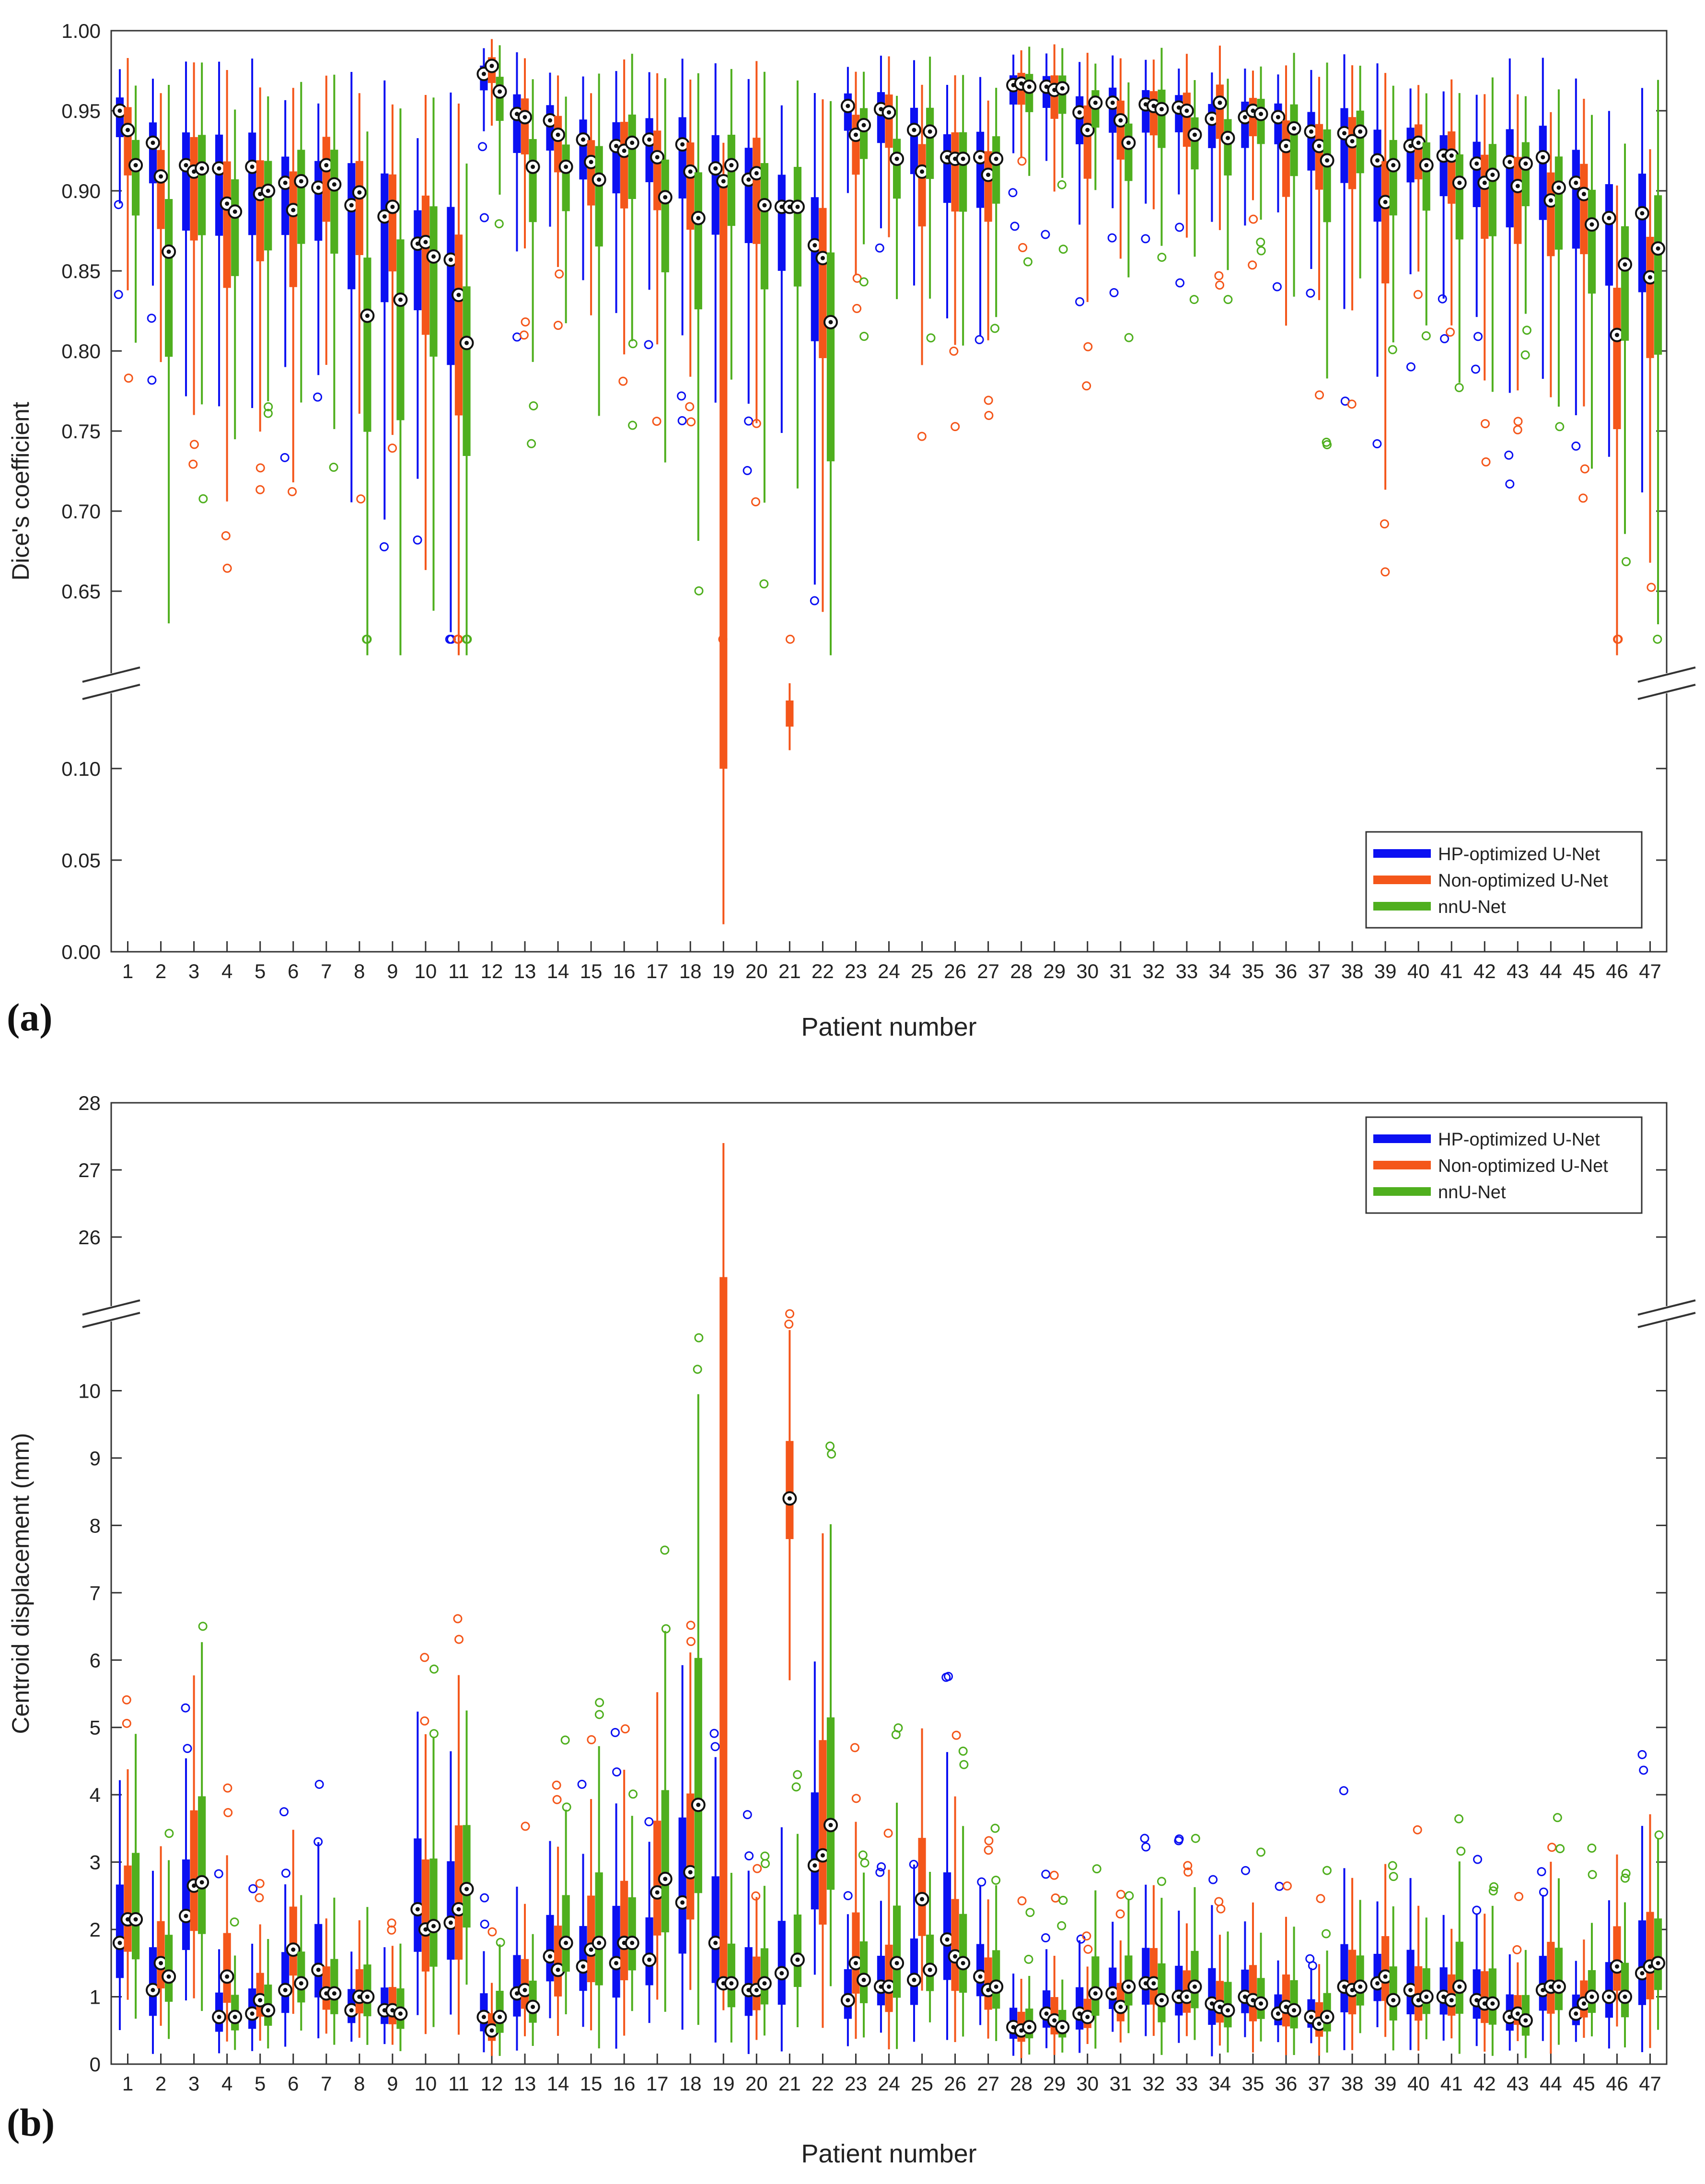 Image resolution: width=1705 pixels, height=2184 pixels. What do you see at coordinates (81, 592) in the screenshot?
I see `y-tick-label: 0.65` at bounding box center [81, 592].